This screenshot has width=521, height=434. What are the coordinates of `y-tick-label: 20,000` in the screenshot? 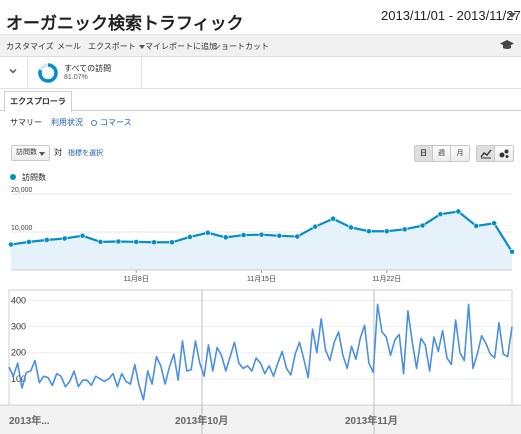 It's located at (22, 190).